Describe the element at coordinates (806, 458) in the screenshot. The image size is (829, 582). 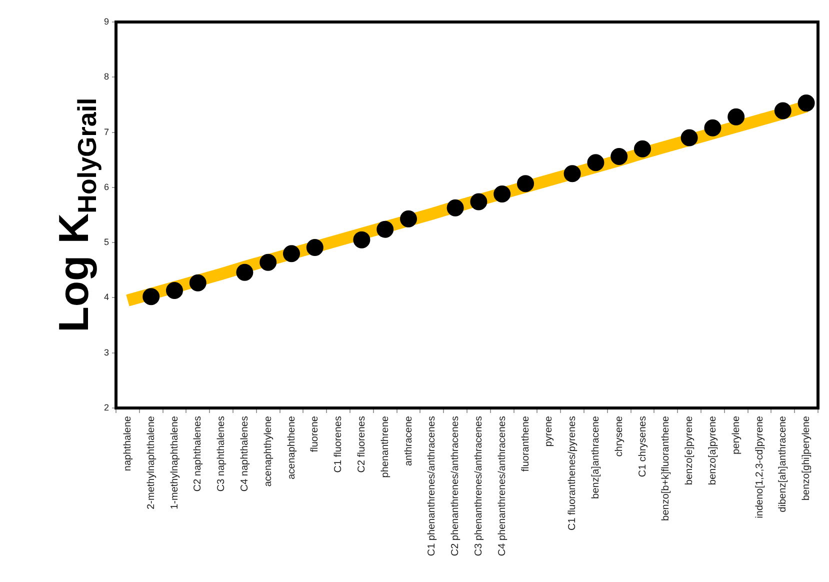
I see `x-tick-label: benzo[ghi]perylene` at that location.